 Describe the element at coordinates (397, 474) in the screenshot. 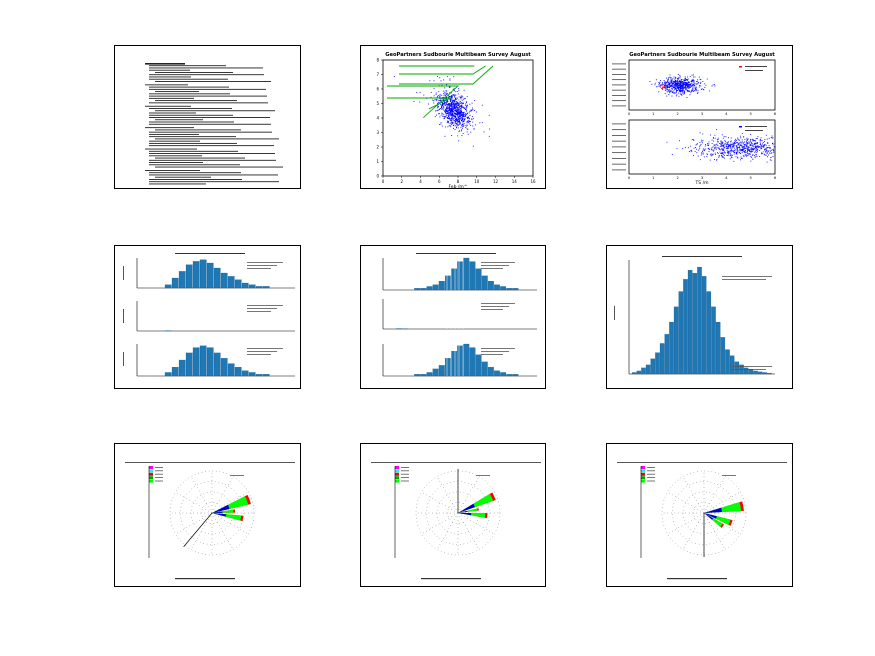

I see `legend-swatch` at that location.